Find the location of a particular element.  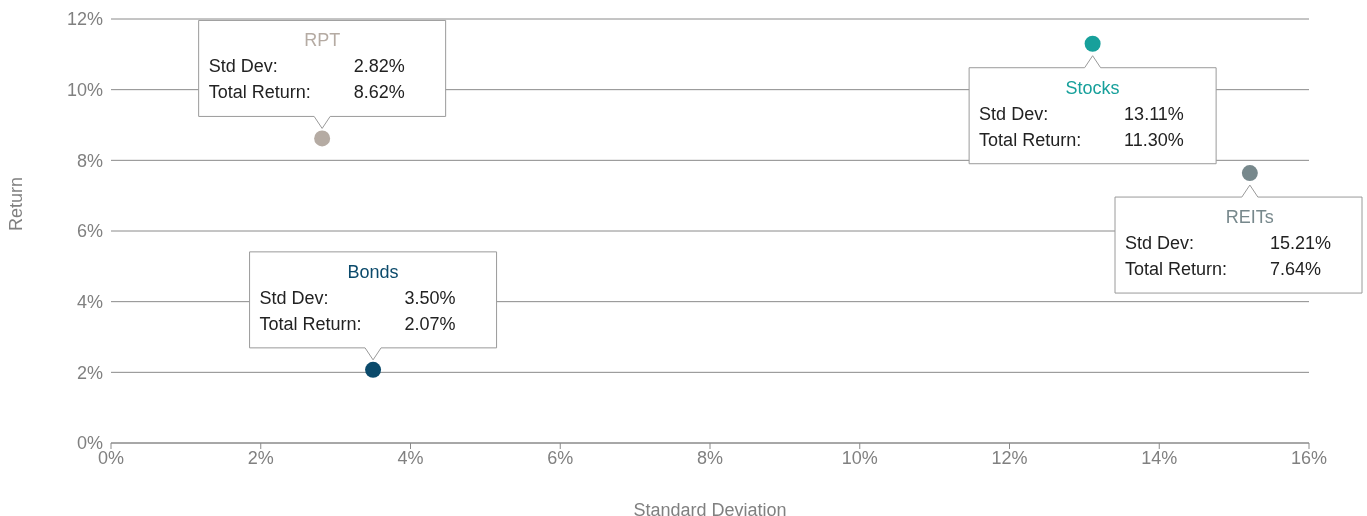

x-axis-title: Standard Deviation is located at coordinates (710, 508).